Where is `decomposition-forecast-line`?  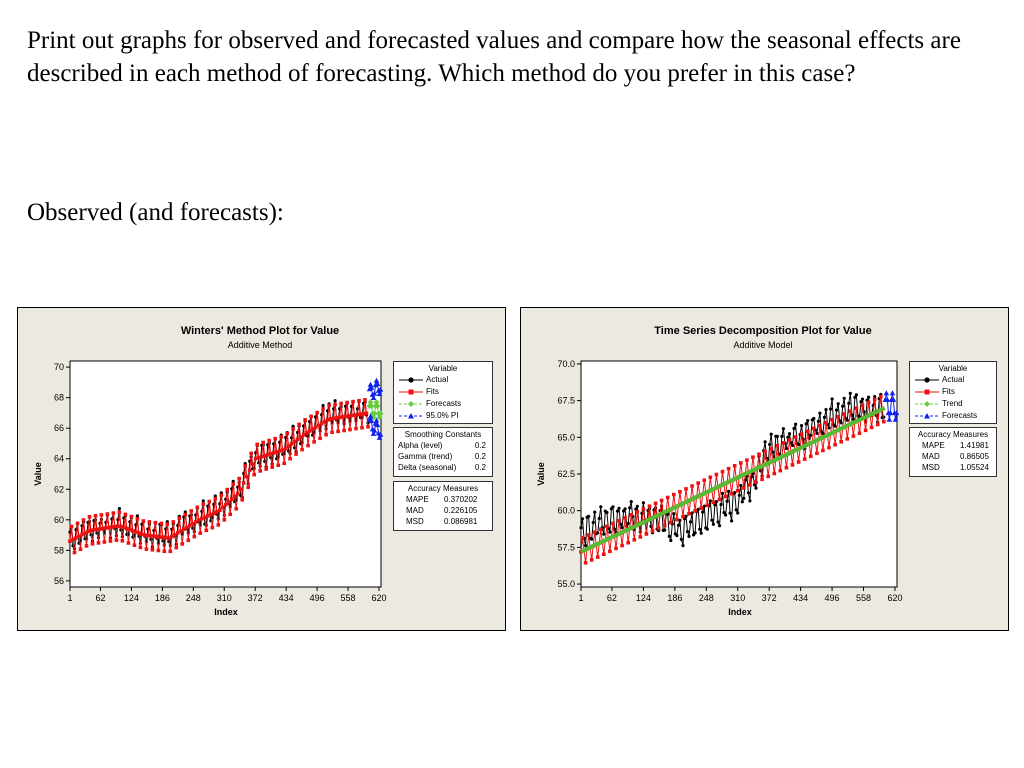
decomposition-forecast-line is located at coordinates (890, 406).